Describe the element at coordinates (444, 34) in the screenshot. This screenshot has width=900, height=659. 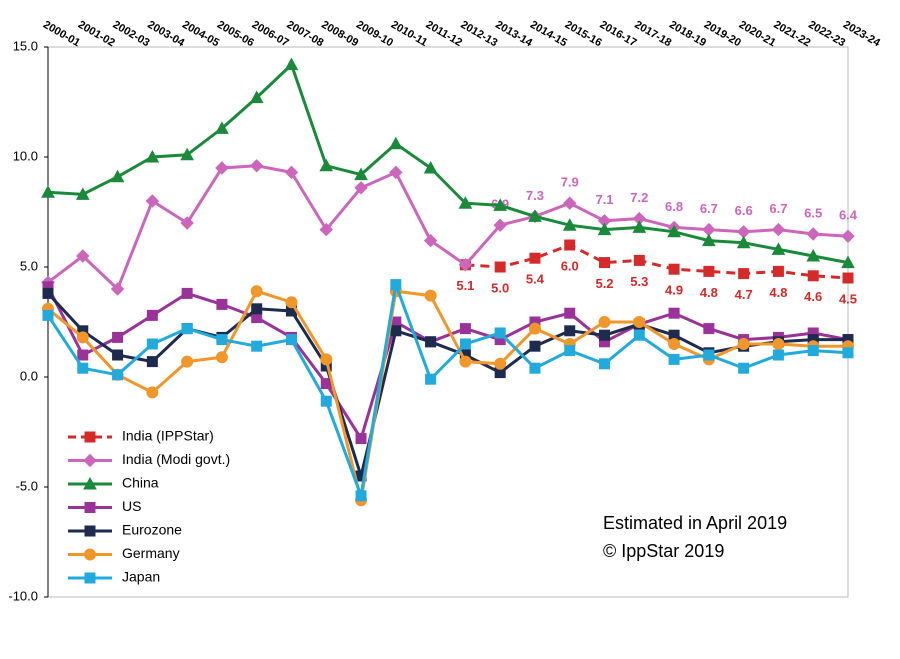
I see `x-tick-label: 2011-12` at that location.